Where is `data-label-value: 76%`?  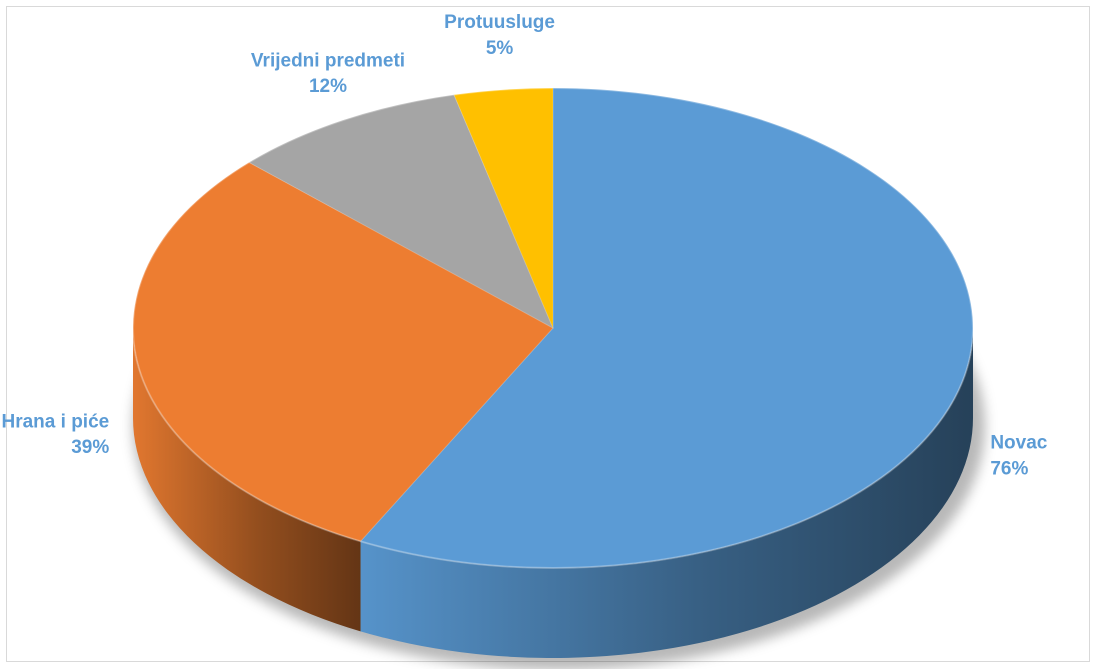 data-label-value: 76% is located at coordinates (1009, 468).